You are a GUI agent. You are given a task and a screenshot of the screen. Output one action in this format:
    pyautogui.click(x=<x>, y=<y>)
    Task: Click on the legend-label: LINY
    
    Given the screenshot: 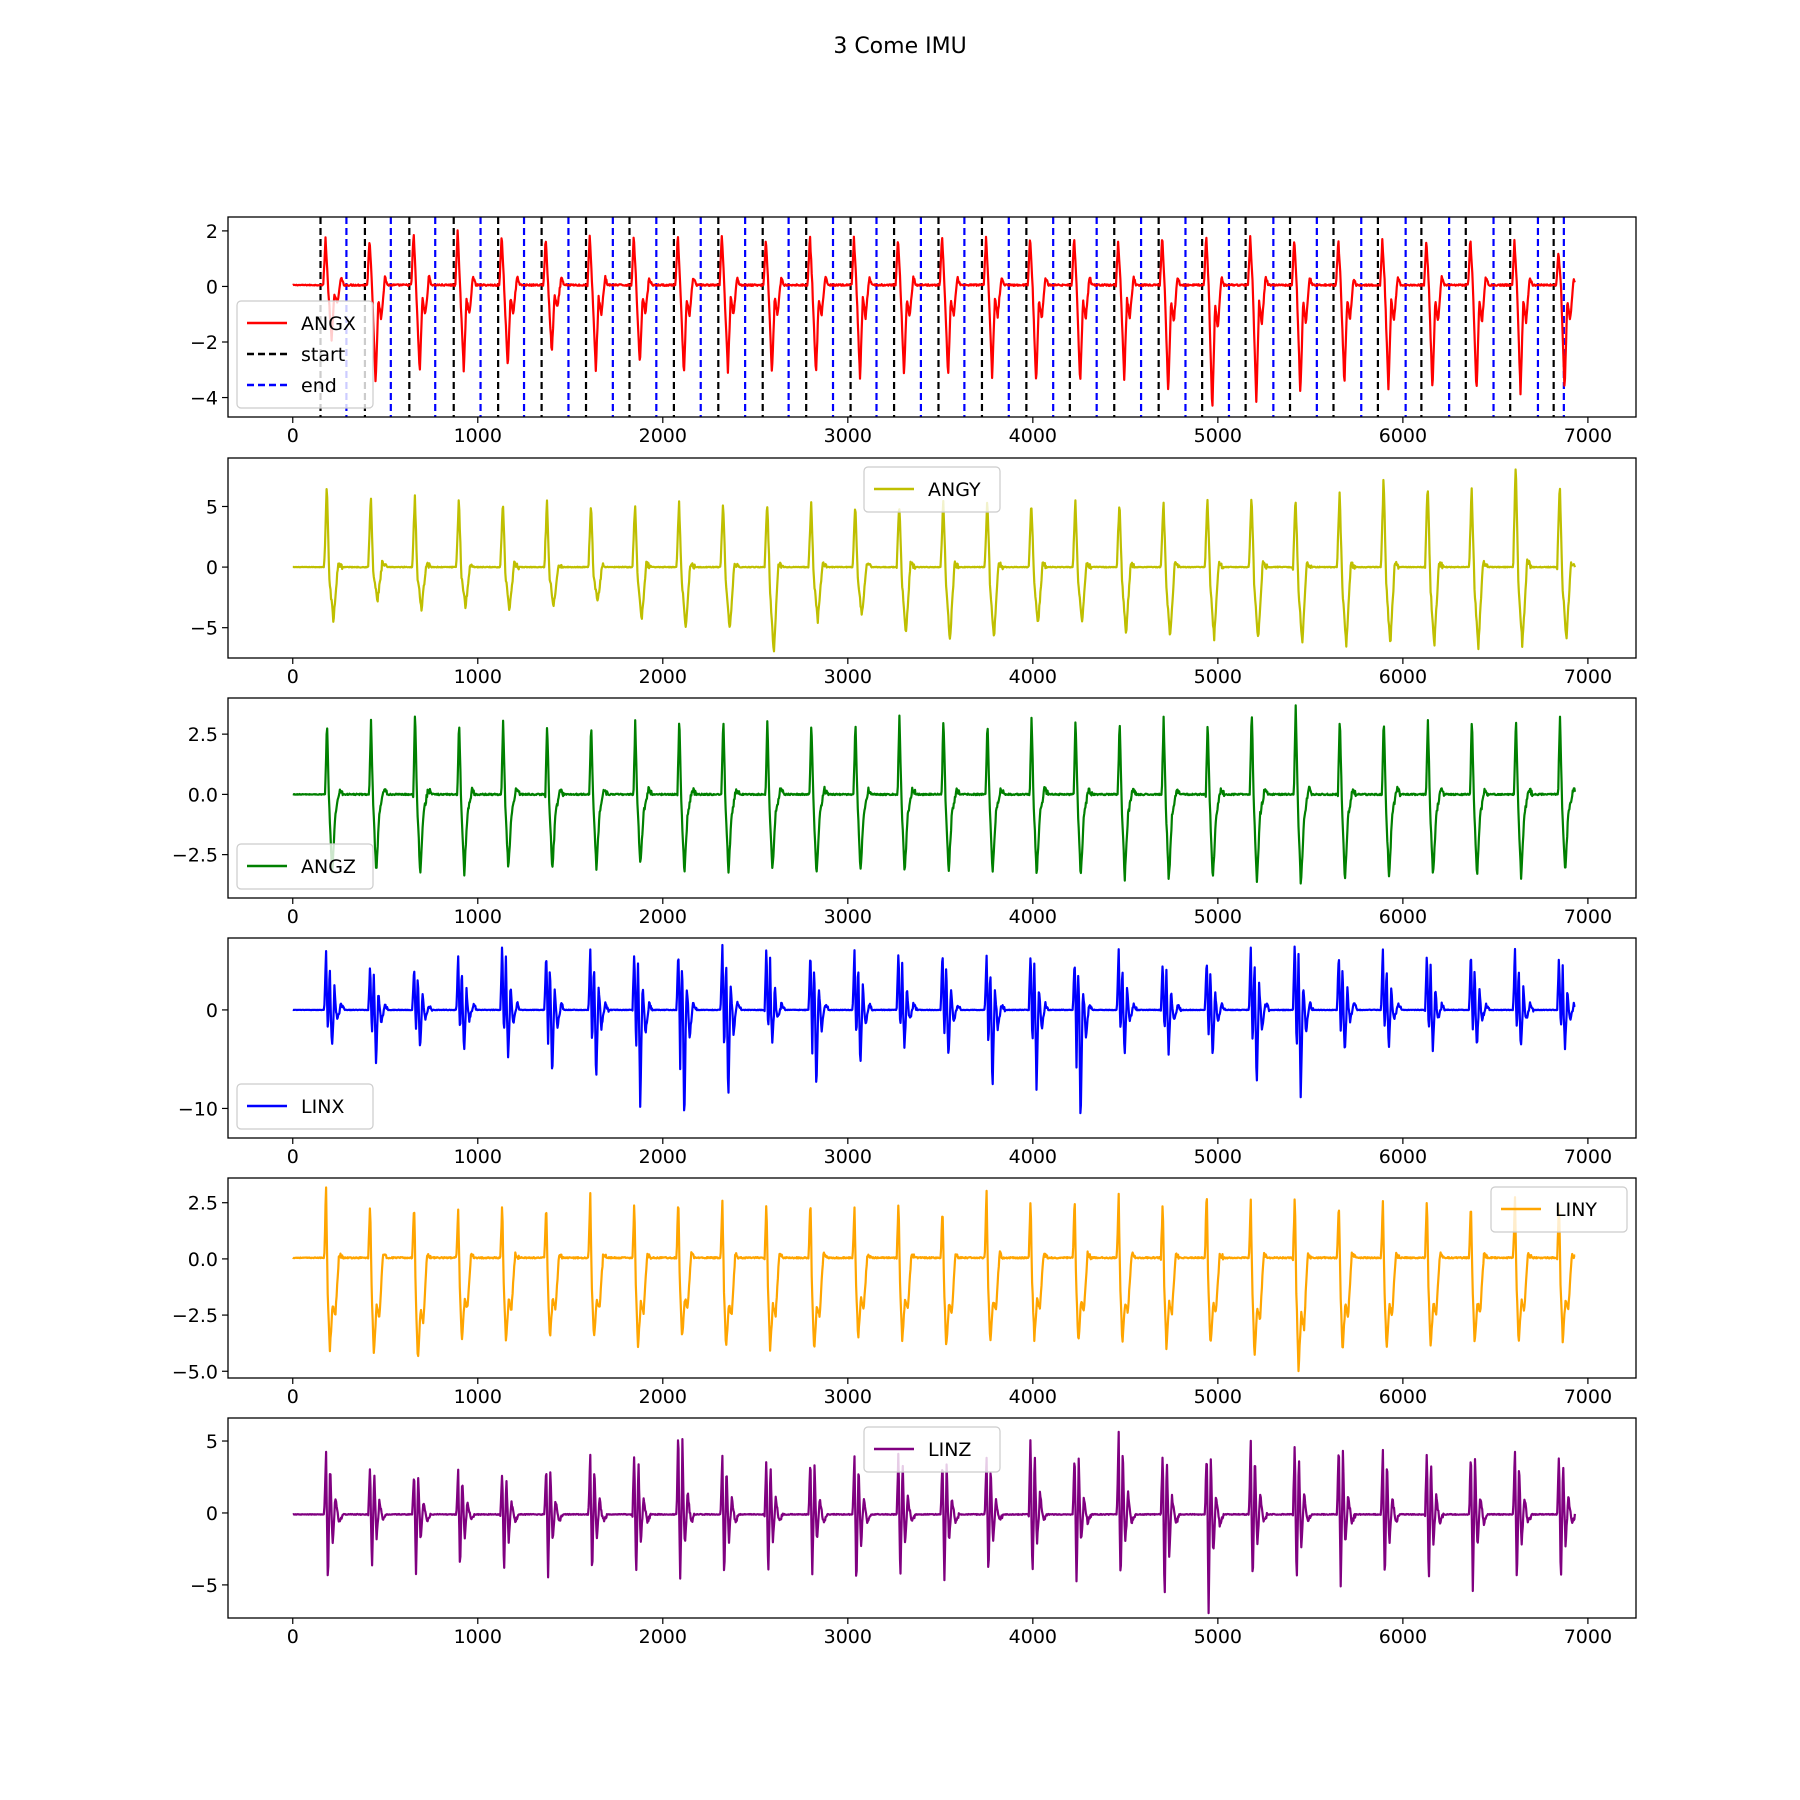 What is the action you would take?
    pyautogui.click(x=1576, y=1210)
    